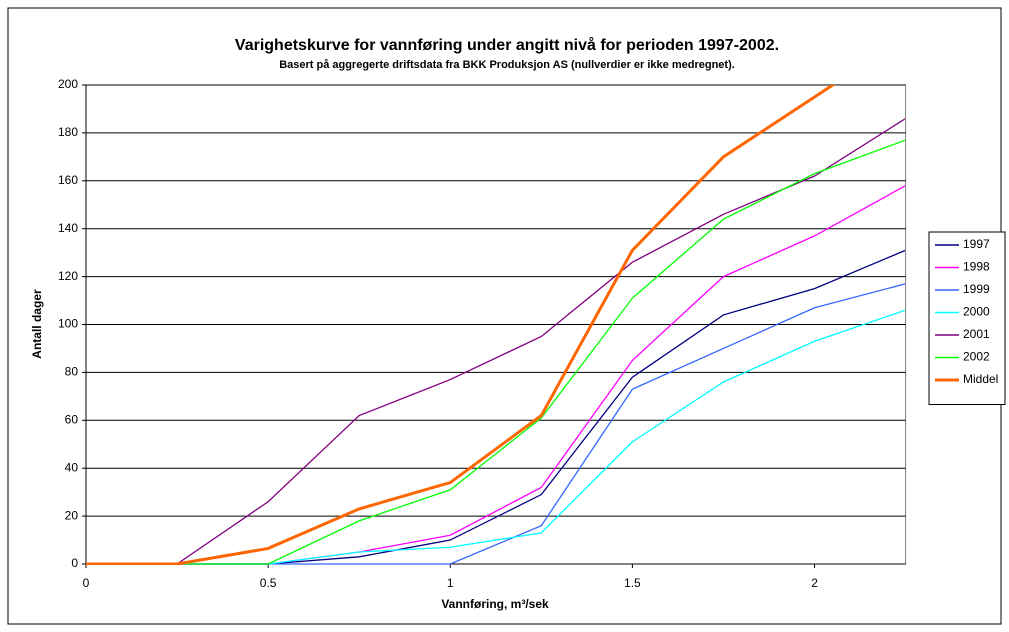 Image resolution: width=1009 pixels, height=632 pixels. I want to click on legend-label: 2001, so click(976, 334).